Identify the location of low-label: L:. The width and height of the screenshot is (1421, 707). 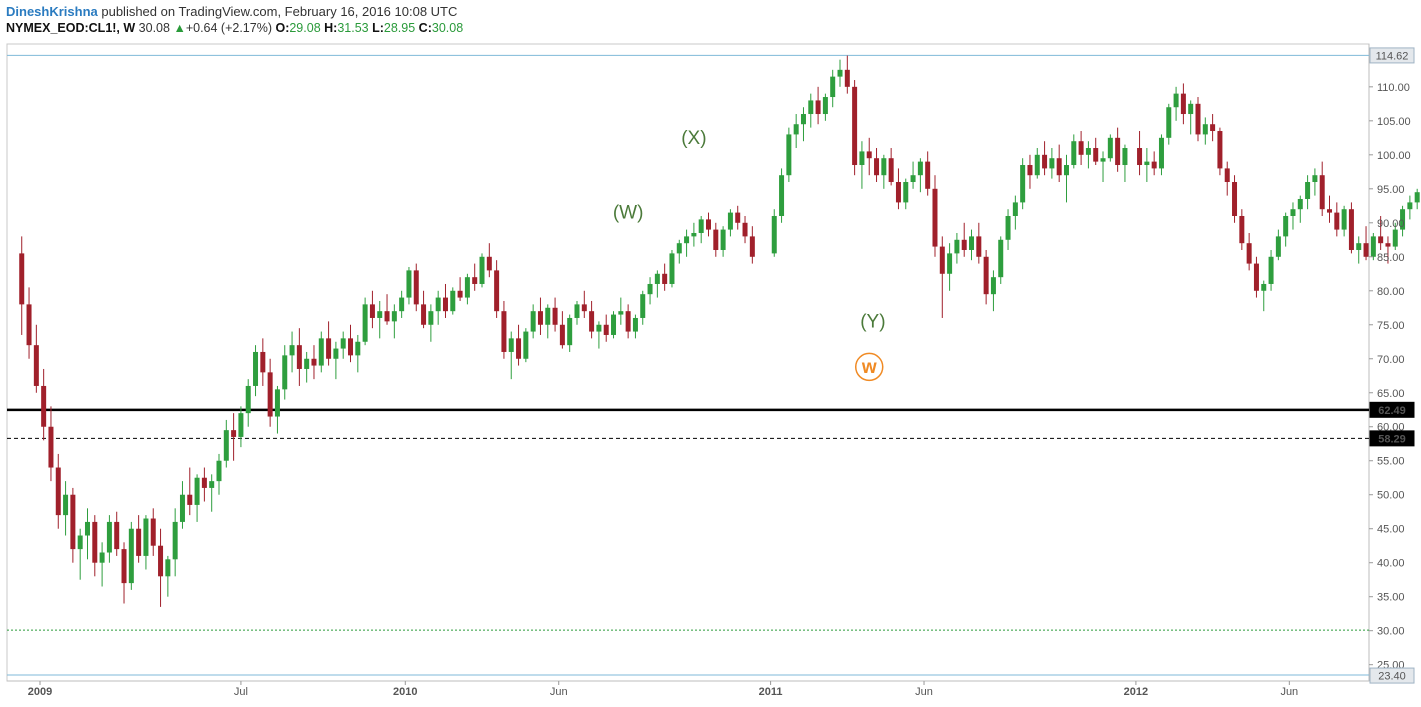
(378, 28).